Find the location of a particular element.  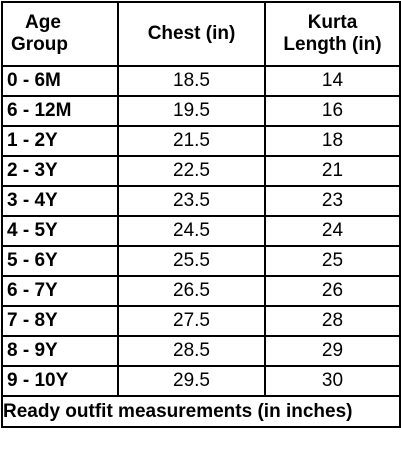

kurta-length-cell: 29 is located at coordinates (332, 351).